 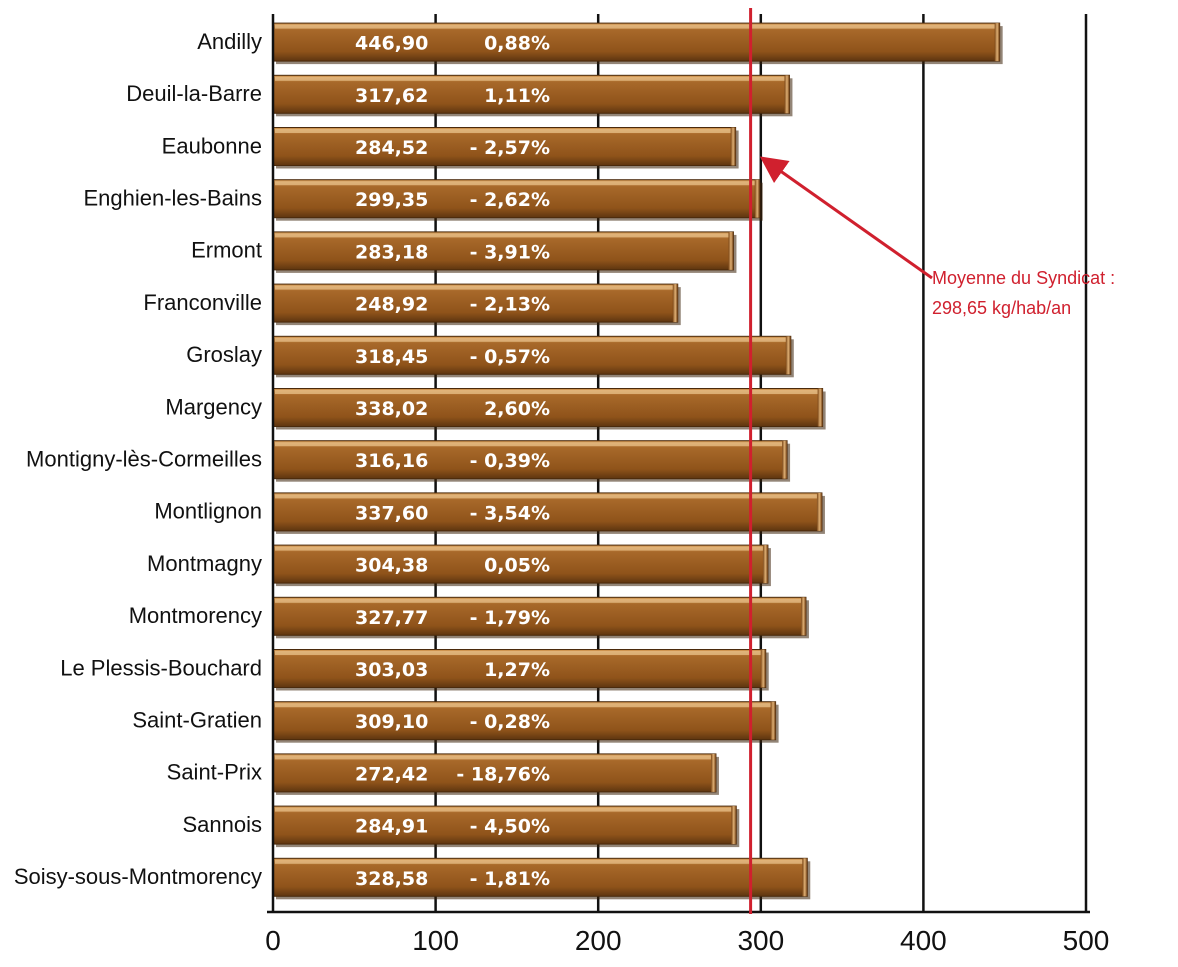 I want to click on bar-row-margency: Margency 338,02 2,60%, so click(x=495, y=409).